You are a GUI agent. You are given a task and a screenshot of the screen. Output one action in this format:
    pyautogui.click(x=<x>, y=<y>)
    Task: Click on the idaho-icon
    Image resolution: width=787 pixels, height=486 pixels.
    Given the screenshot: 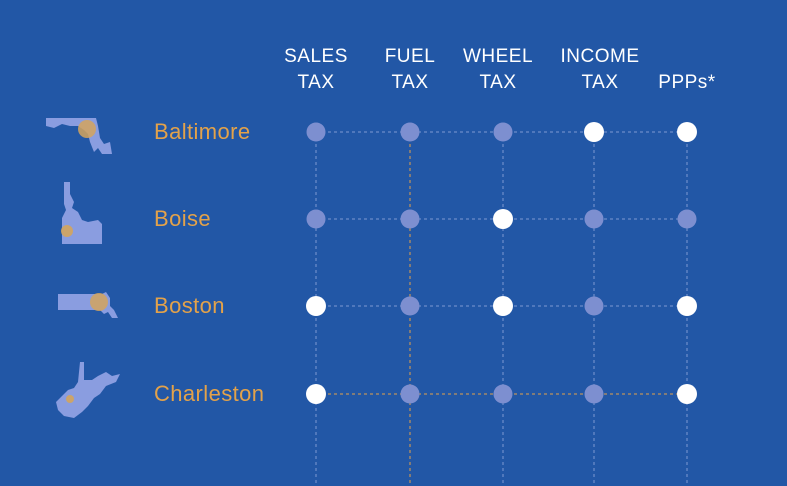 What is the action you would take?
    pyautogui.click(x=81, y=213)
    